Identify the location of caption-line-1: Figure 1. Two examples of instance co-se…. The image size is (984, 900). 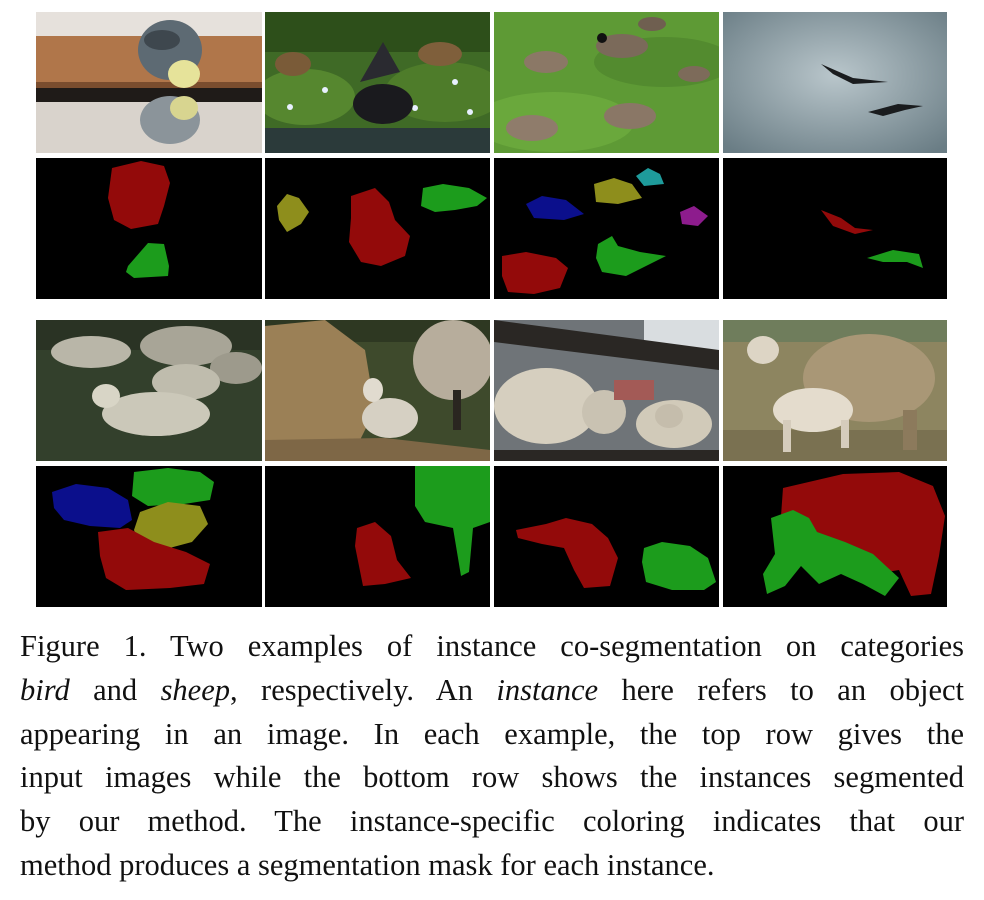
(492, 646).